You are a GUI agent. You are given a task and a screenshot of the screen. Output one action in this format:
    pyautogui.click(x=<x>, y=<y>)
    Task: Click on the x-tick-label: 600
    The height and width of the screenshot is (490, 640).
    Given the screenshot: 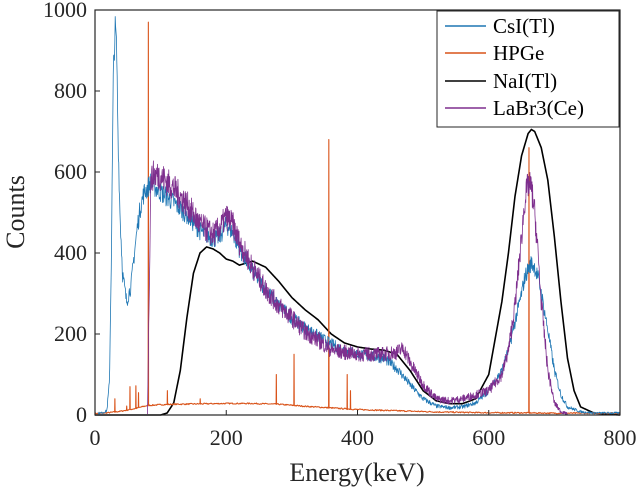 What is the action you would take?
    pyautogui.click(x=488, y=437)
    